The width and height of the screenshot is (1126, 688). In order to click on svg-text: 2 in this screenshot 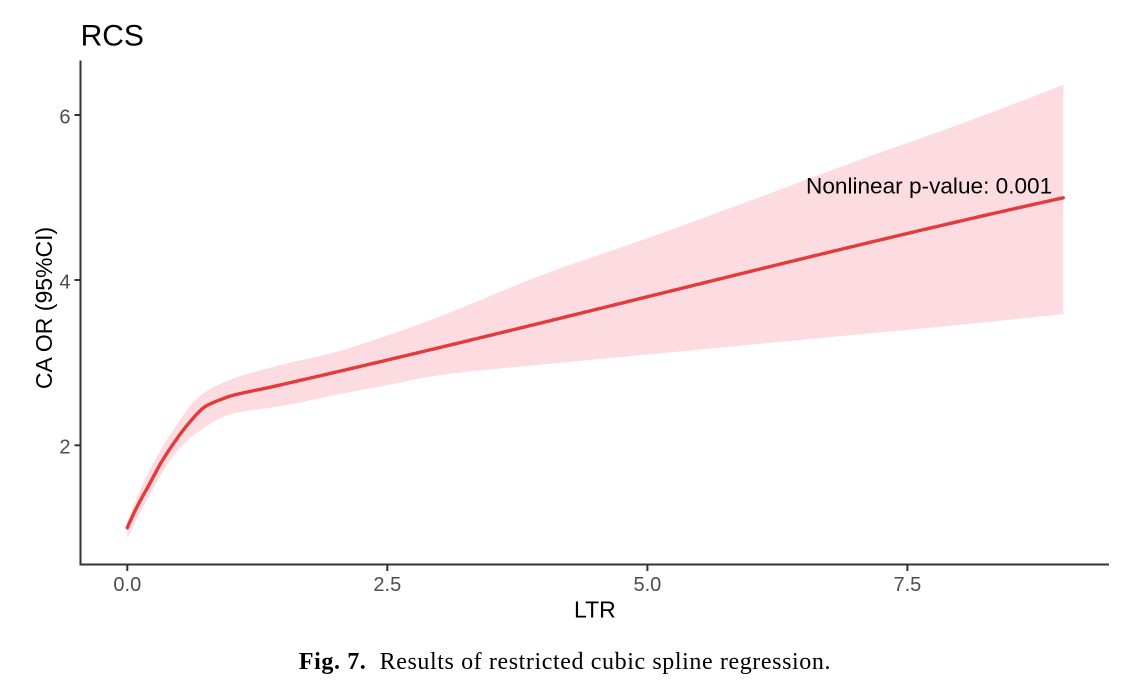, I will do `click(64, 448)`.